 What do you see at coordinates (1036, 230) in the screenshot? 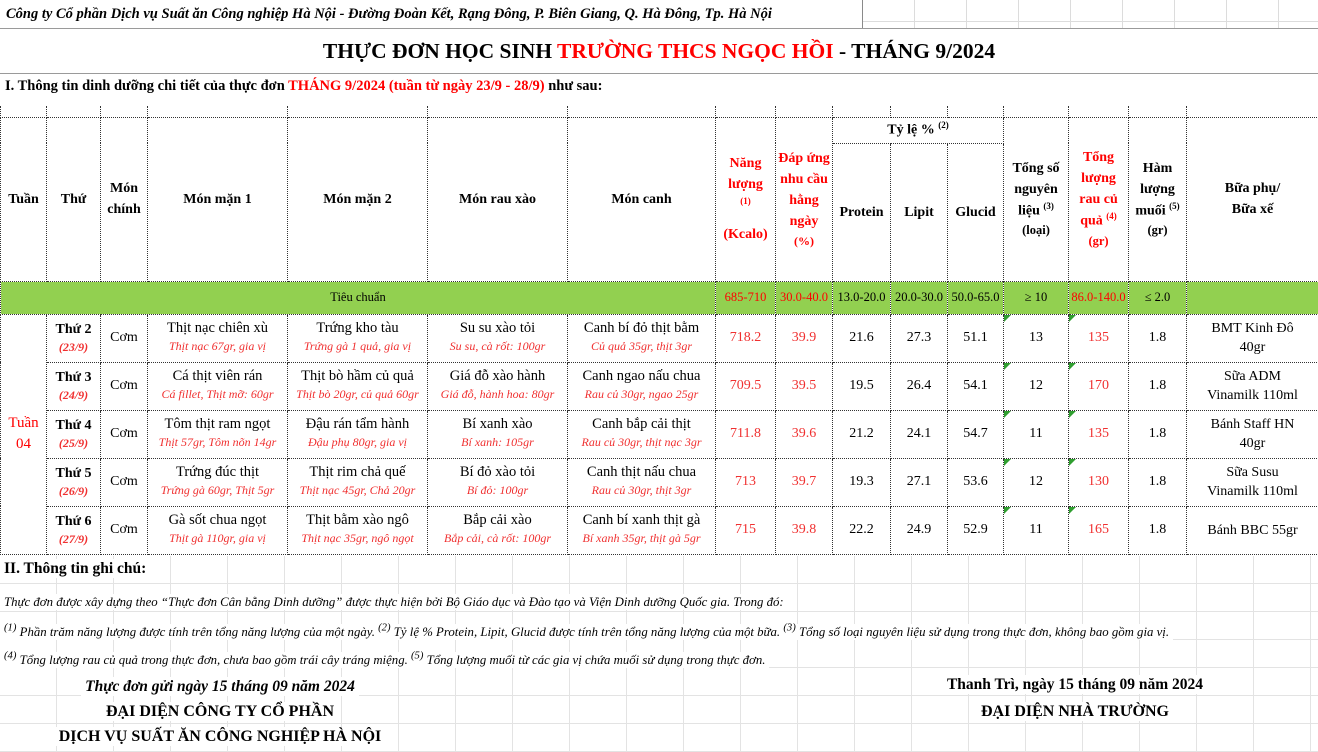
I see `ingredients-unit: (loại)` at bounding box center [1036, 230].